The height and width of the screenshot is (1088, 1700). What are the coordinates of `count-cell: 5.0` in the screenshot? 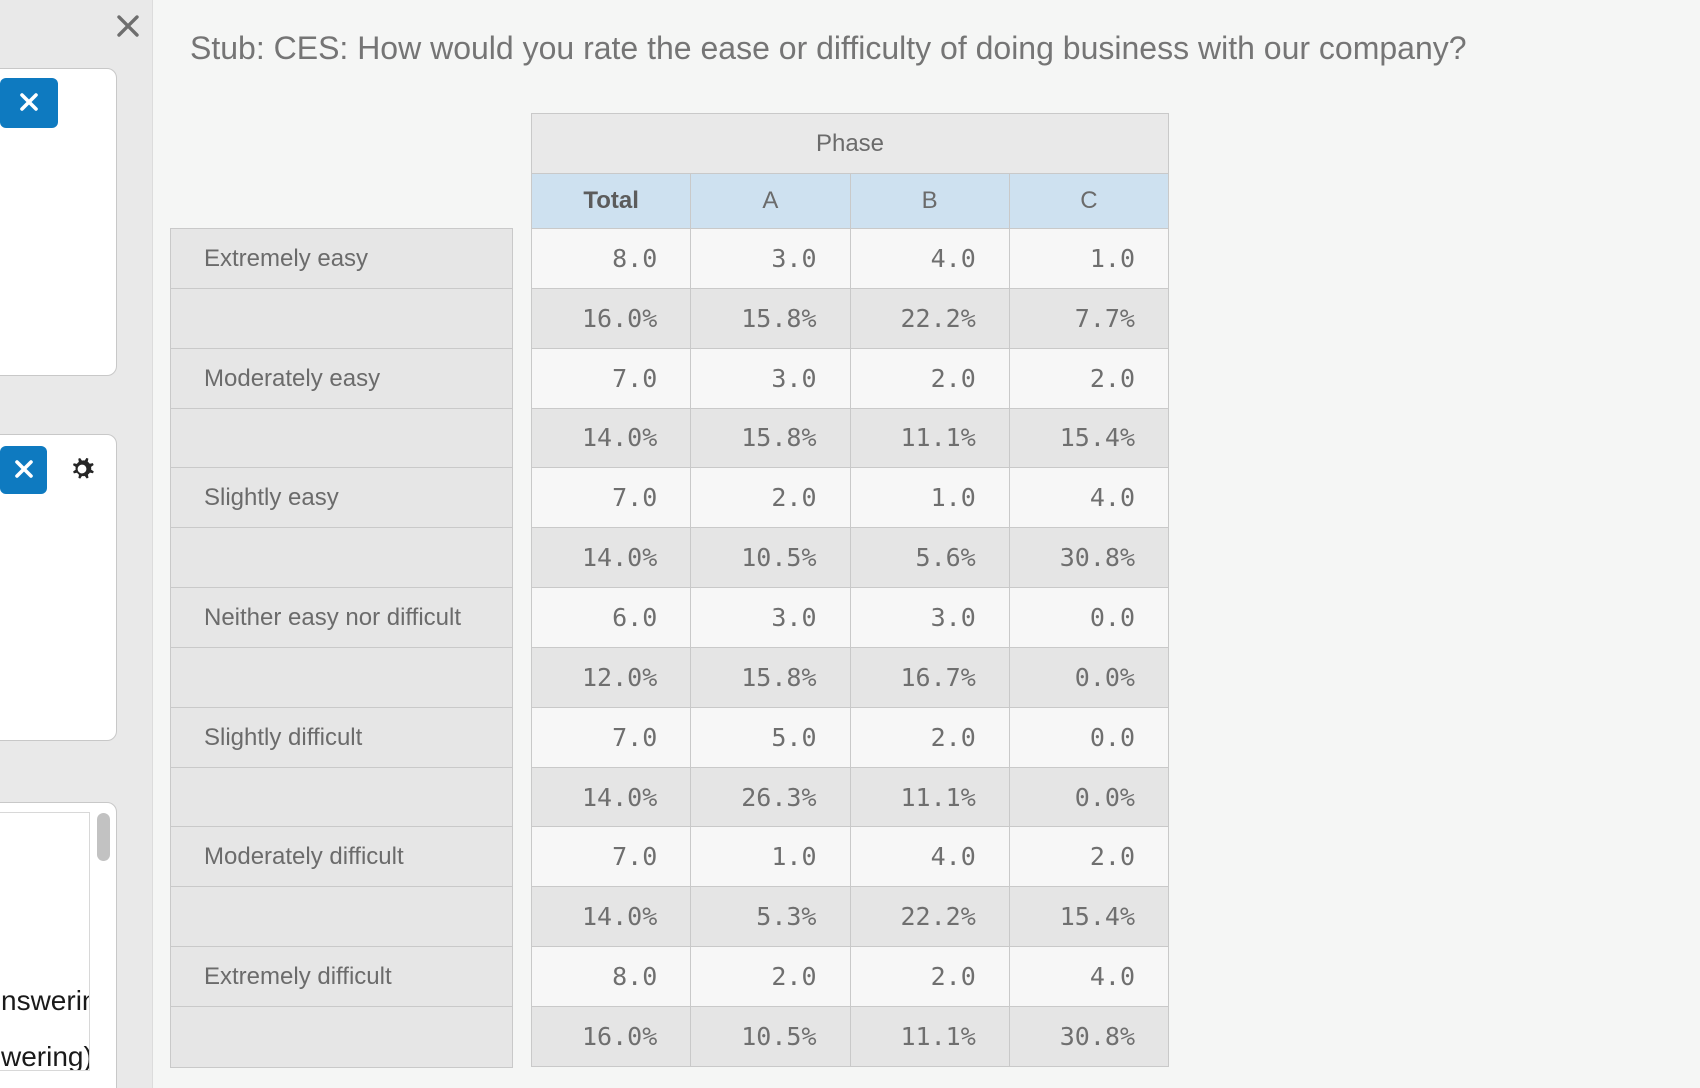 It's located at (770, 737).